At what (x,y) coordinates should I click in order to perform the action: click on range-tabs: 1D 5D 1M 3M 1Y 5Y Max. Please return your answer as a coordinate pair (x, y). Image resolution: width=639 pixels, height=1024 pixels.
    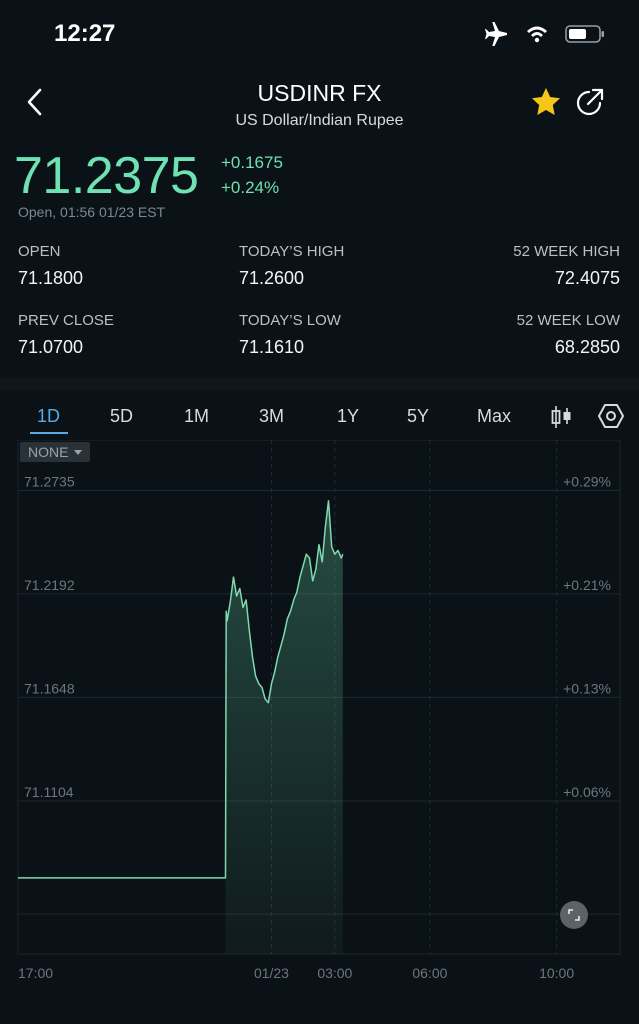
    Looking at the image, I should click on (319, 418).